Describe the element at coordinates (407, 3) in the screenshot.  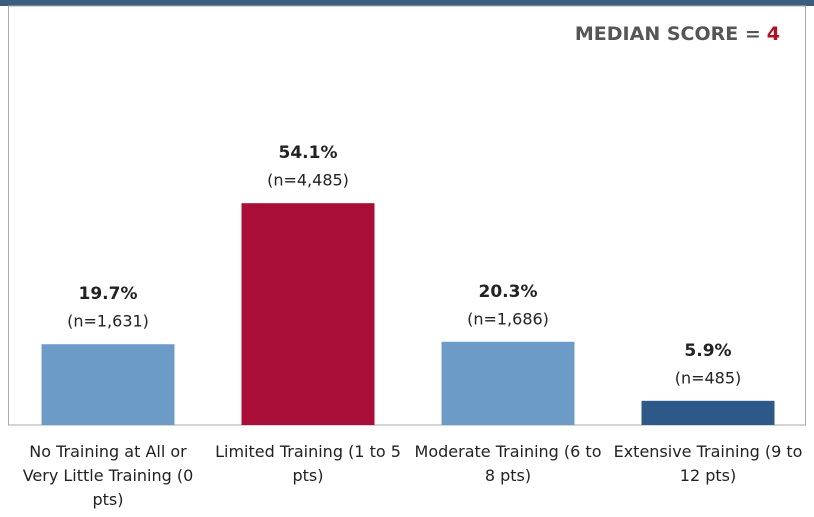
I see `top-band` at that location.